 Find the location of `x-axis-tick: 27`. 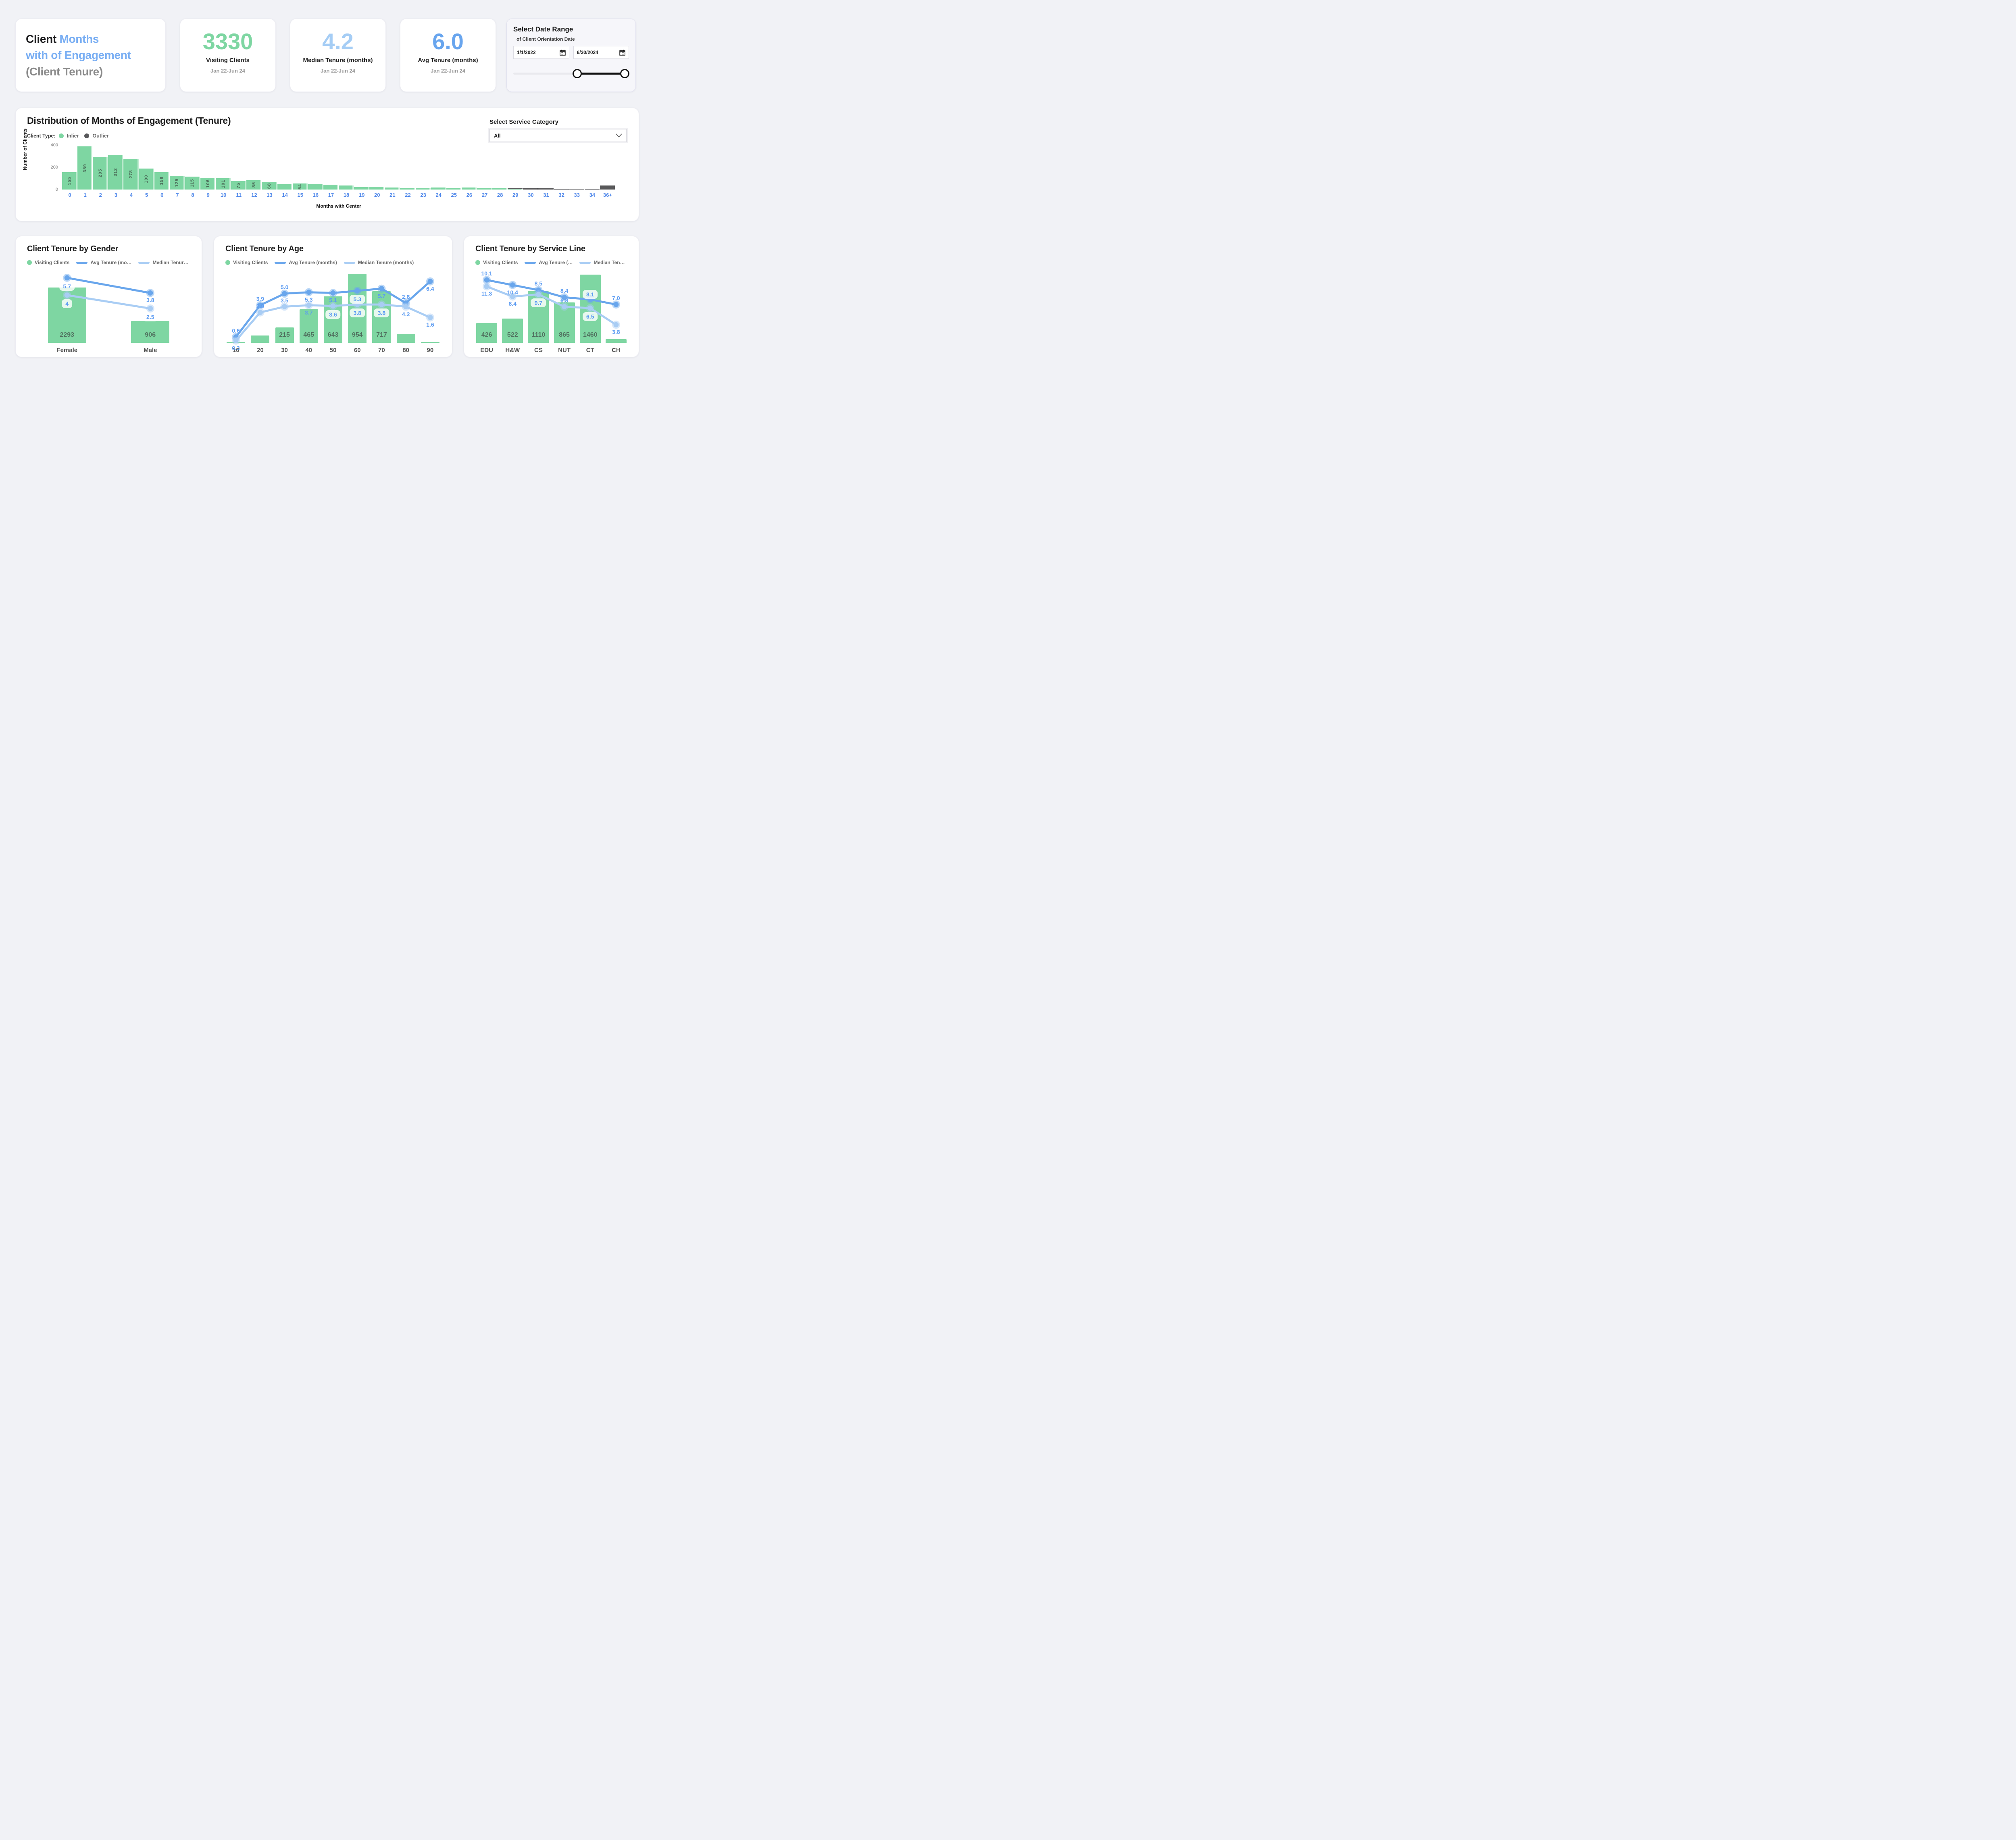

x-axis-tick: 27 is located at coordinates (484, 195).